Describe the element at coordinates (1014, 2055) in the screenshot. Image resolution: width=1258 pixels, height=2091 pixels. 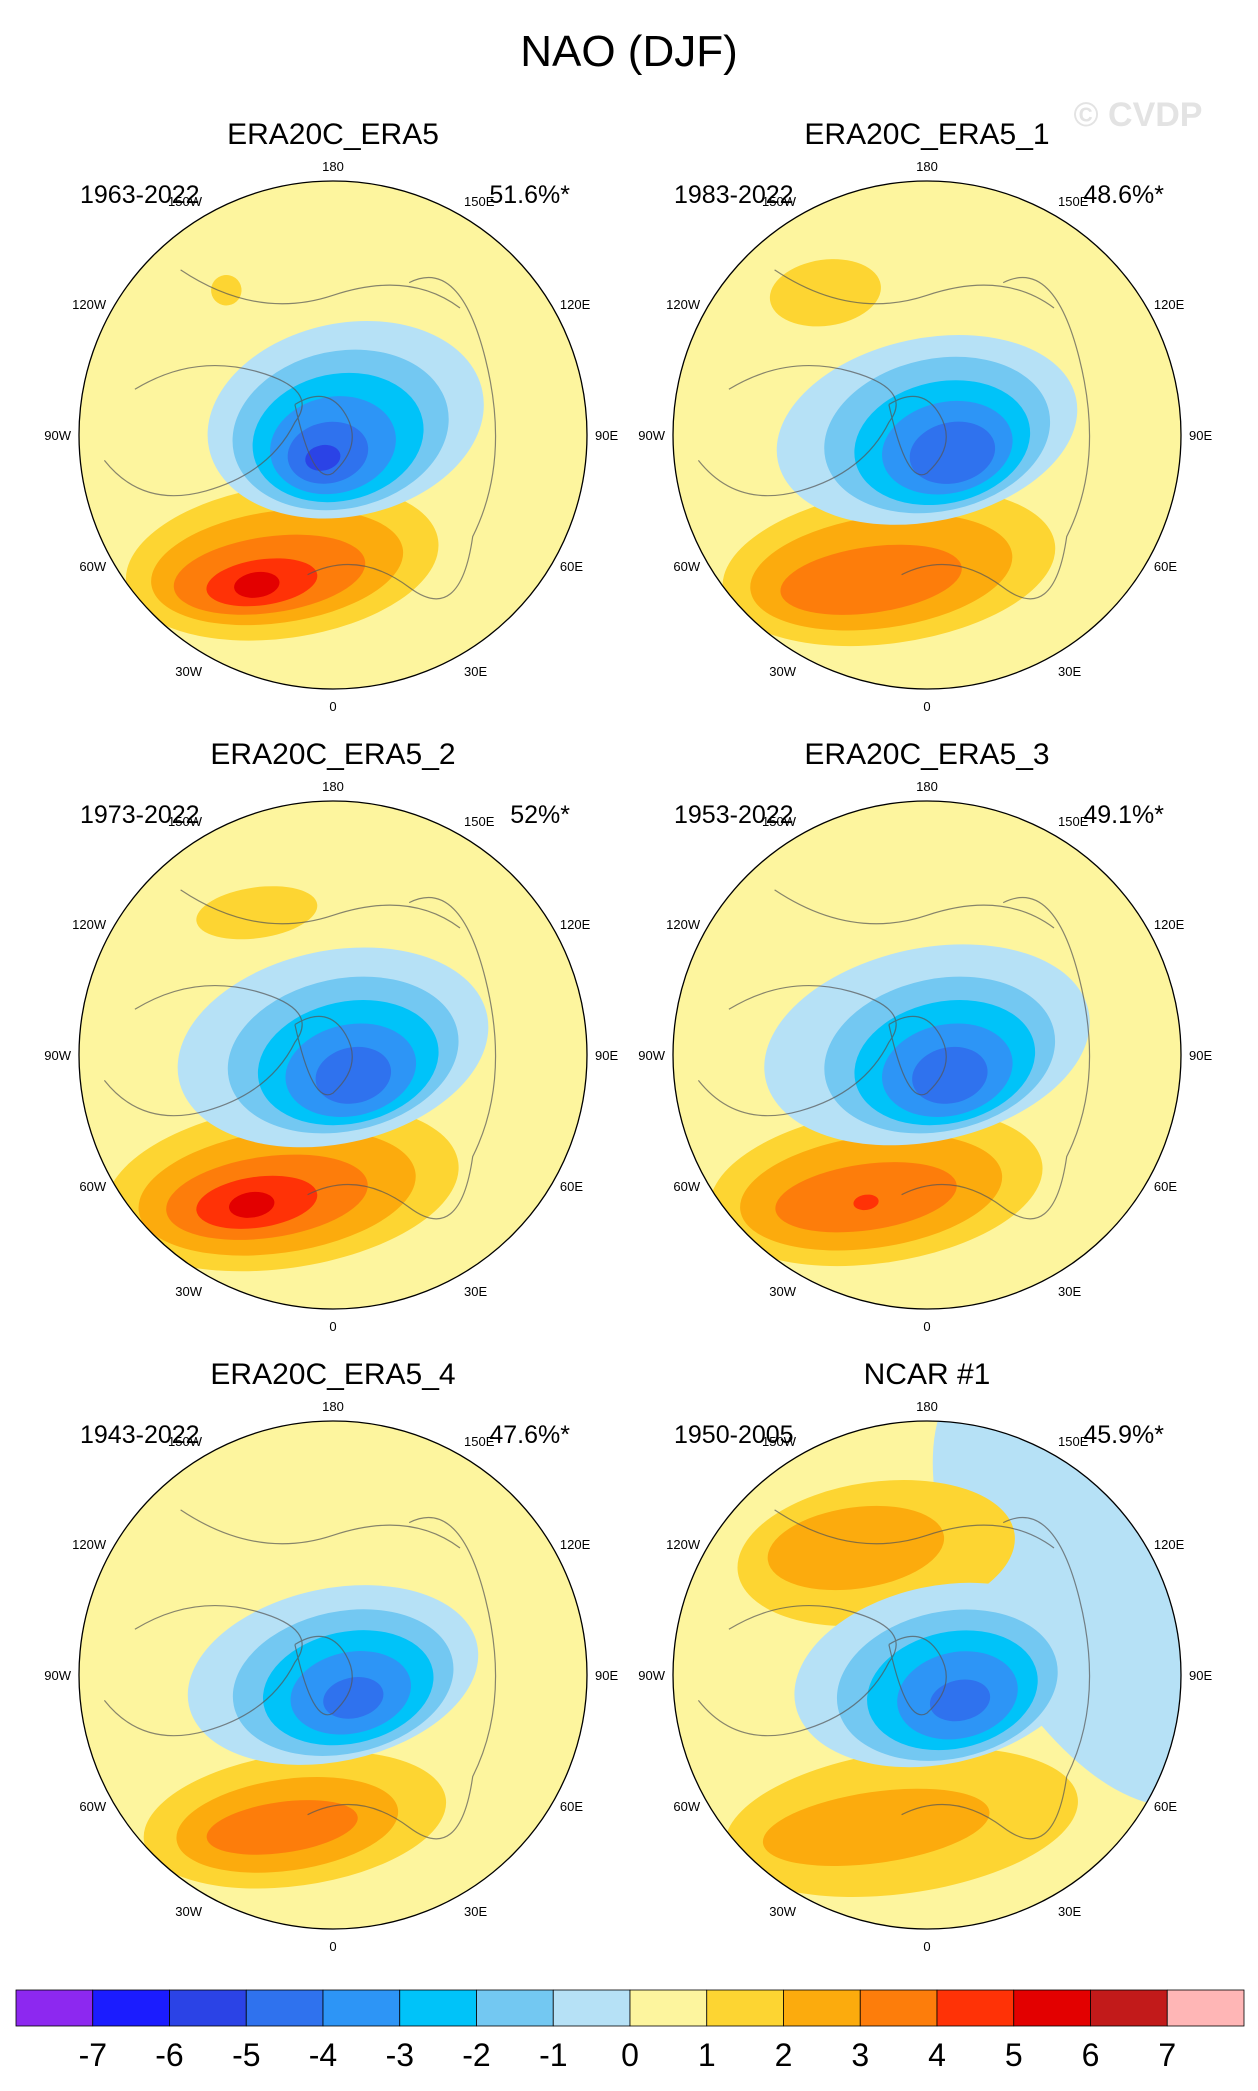
I see `colorbar-label: 5` at that location.